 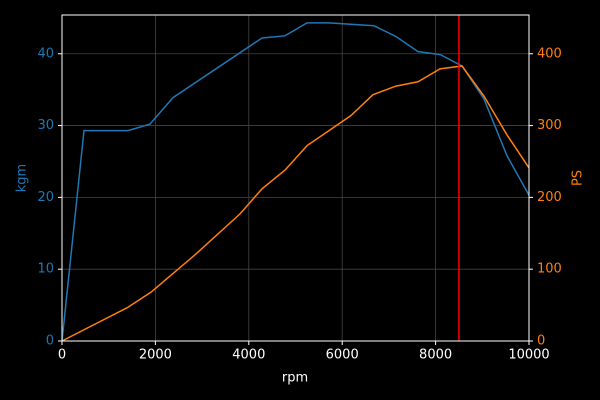 What do you see at coordinates (155, 355) in the screenshot?
I see `x-tick-label: 2000` at bounding box center [155, 355].